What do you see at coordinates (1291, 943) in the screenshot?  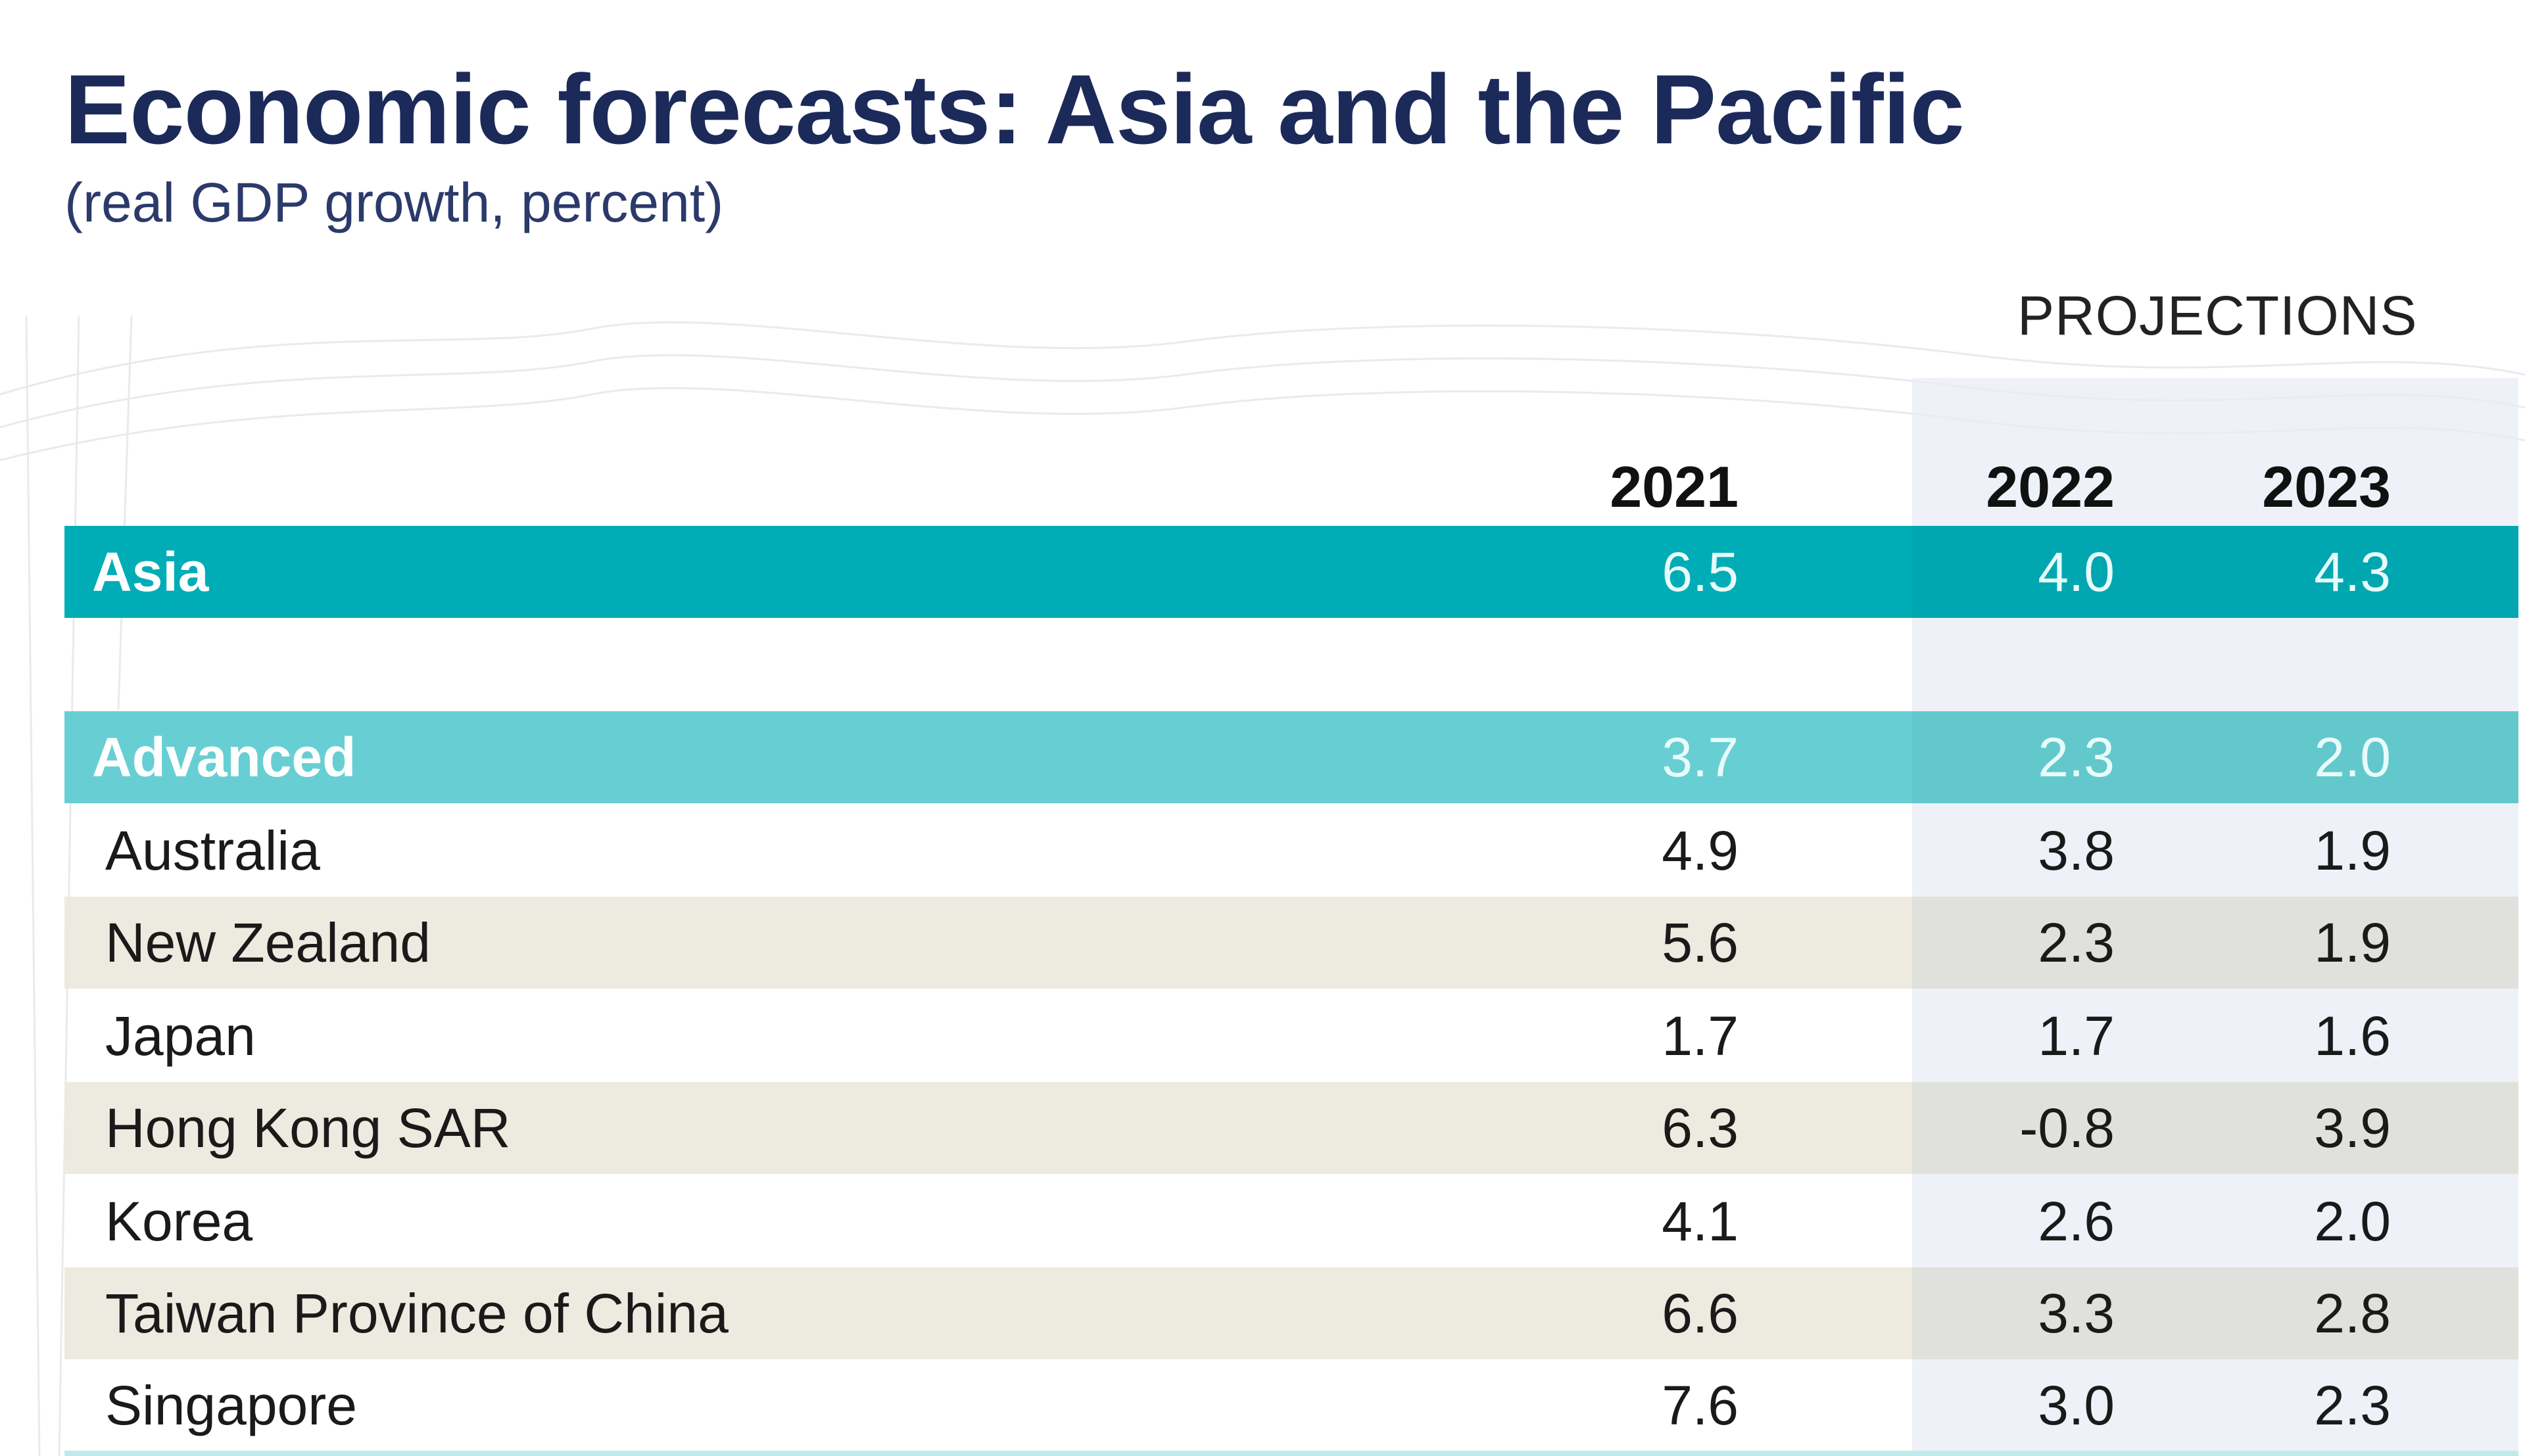 I see `table-row: New Zealand 5.6 2.3 1.9` at bounding box center [1291, 943].